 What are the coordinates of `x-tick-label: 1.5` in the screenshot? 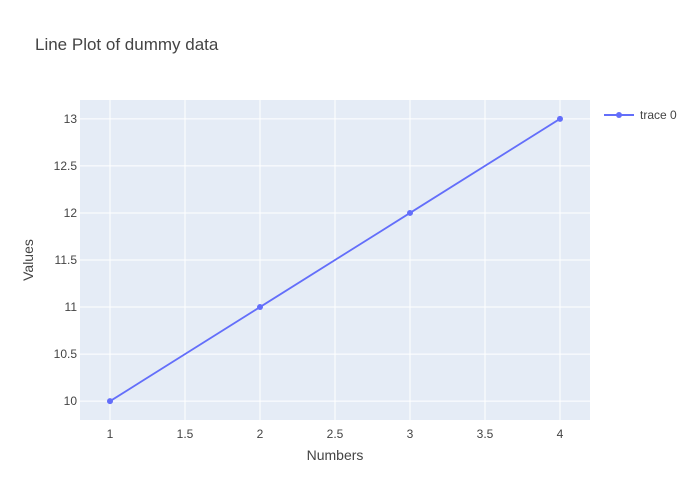 It's located at (185, 434).